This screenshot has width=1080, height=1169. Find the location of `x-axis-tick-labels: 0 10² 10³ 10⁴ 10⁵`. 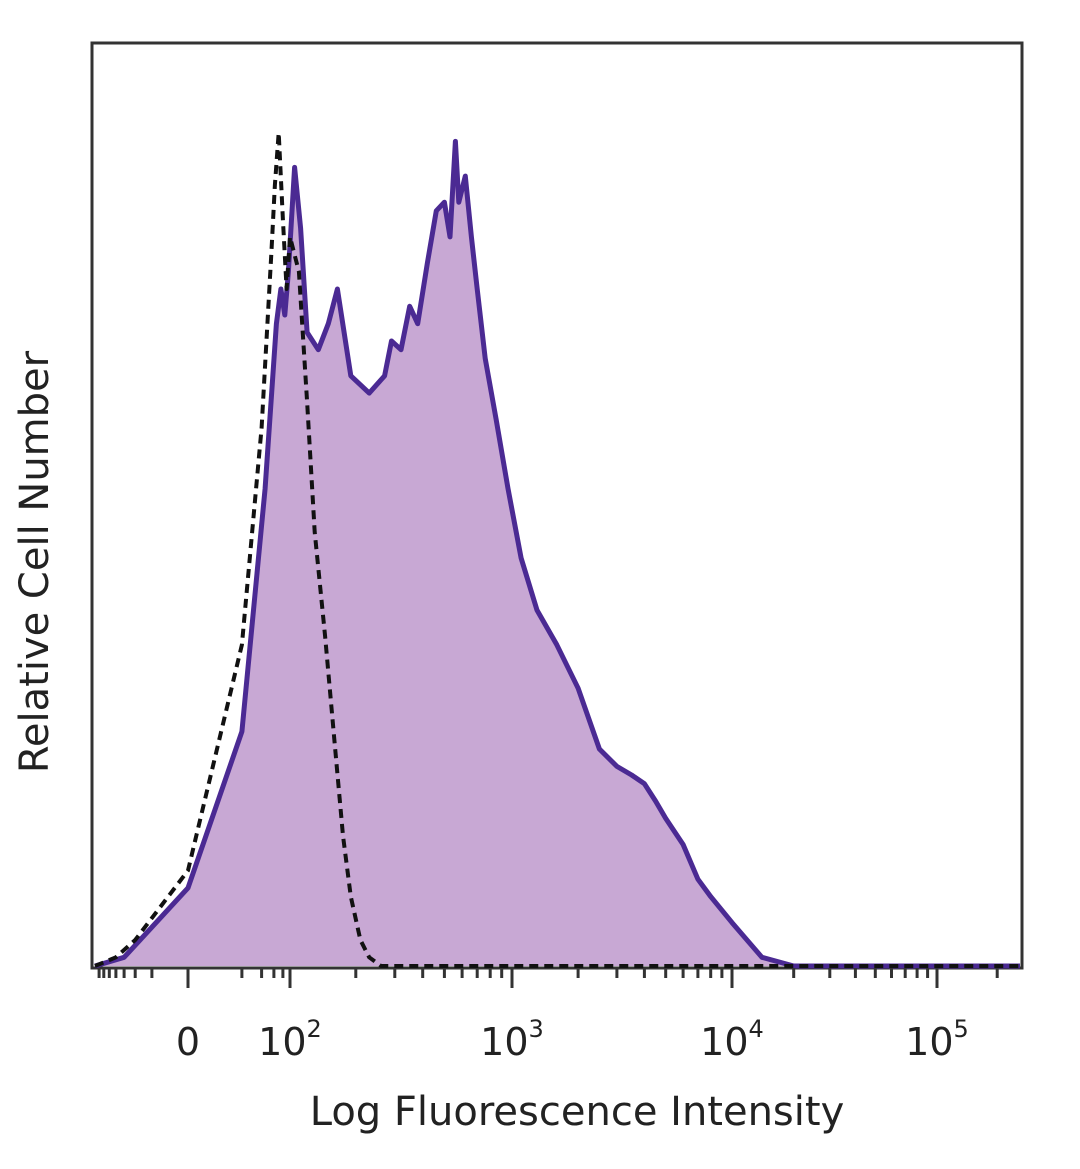

x-axis-tick-labels: 0 10² 10³ 10⁴ 10⁵ is located at coordinates (572, 1039).